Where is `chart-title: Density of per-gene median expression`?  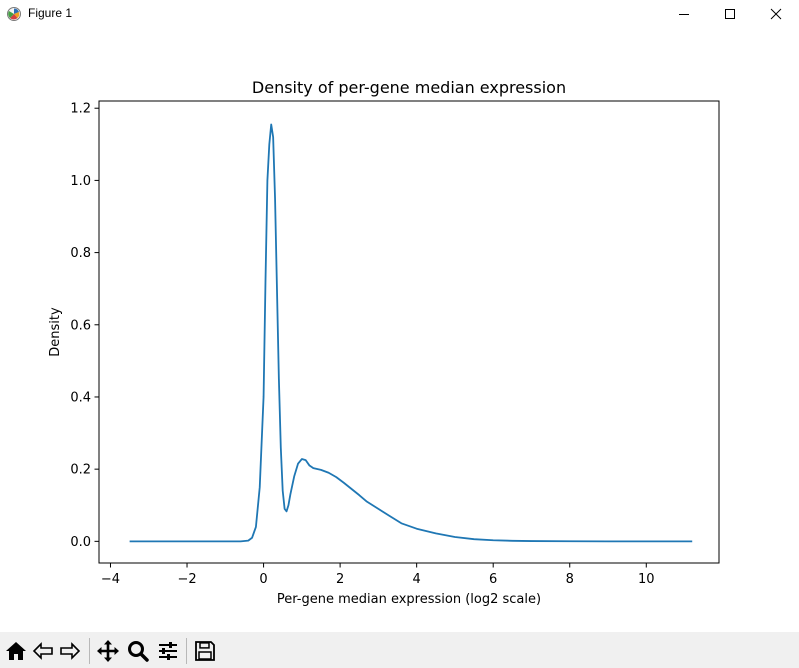 chart-title: Density of per-gene median expression is located at coordinates (409, 87).